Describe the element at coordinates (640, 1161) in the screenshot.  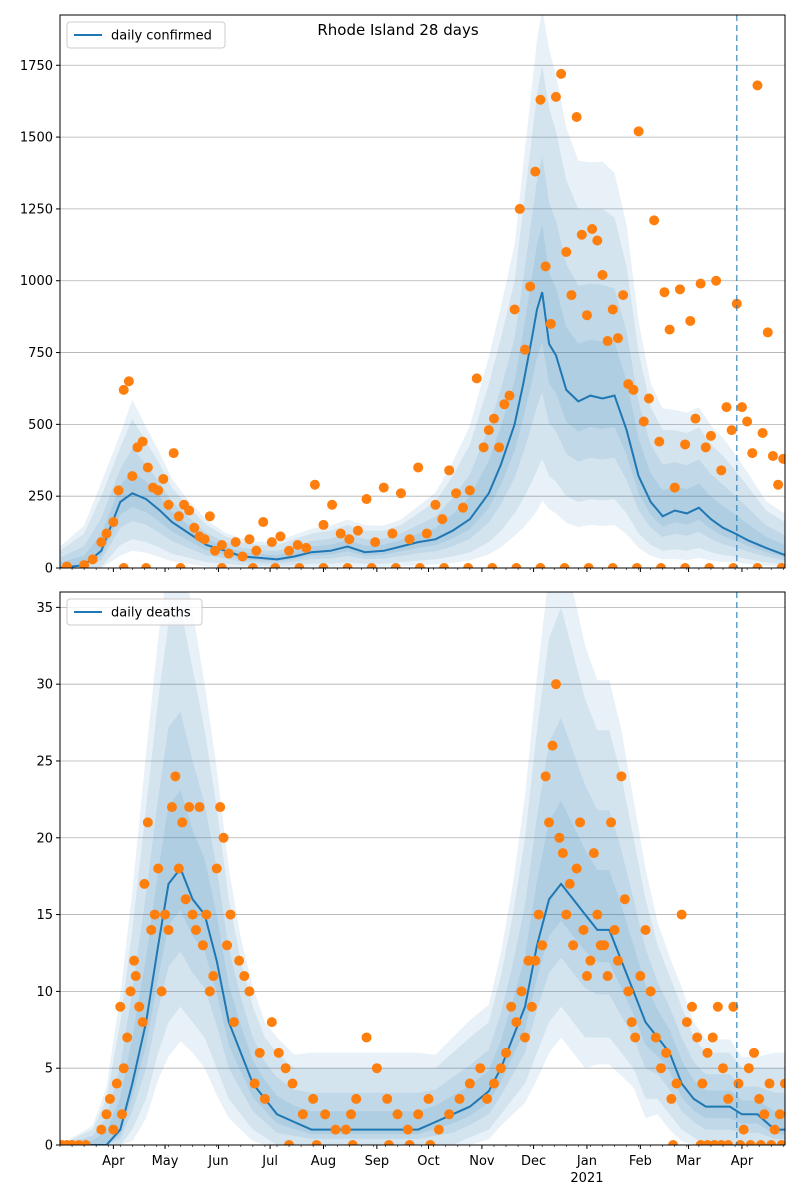
I see `x-tick-label: Feb` at that location.